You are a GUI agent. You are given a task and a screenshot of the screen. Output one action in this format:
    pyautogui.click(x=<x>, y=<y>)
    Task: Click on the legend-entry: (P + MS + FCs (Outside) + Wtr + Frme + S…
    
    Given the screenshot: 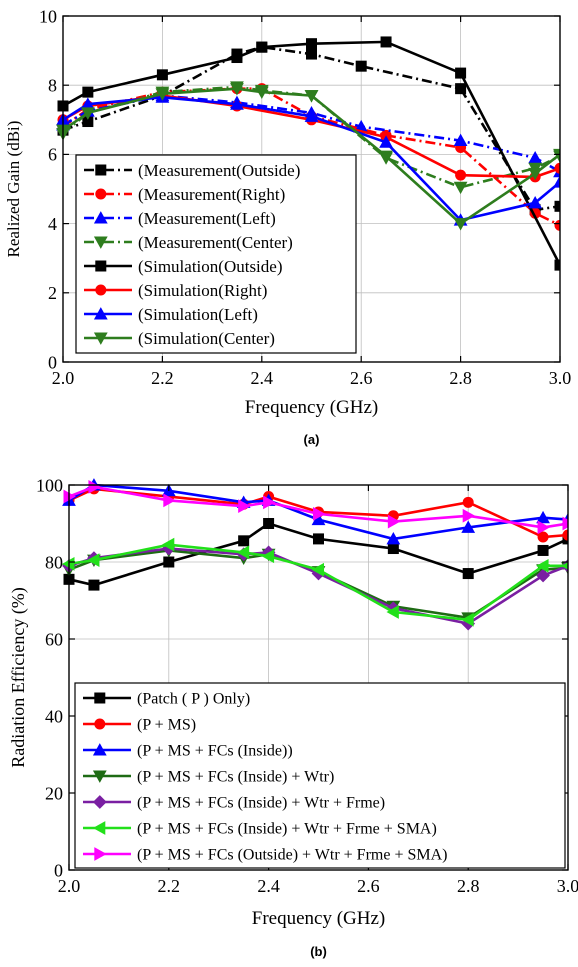 What is the action you would take?
    pyautogui.click(x=265, y=855)
    